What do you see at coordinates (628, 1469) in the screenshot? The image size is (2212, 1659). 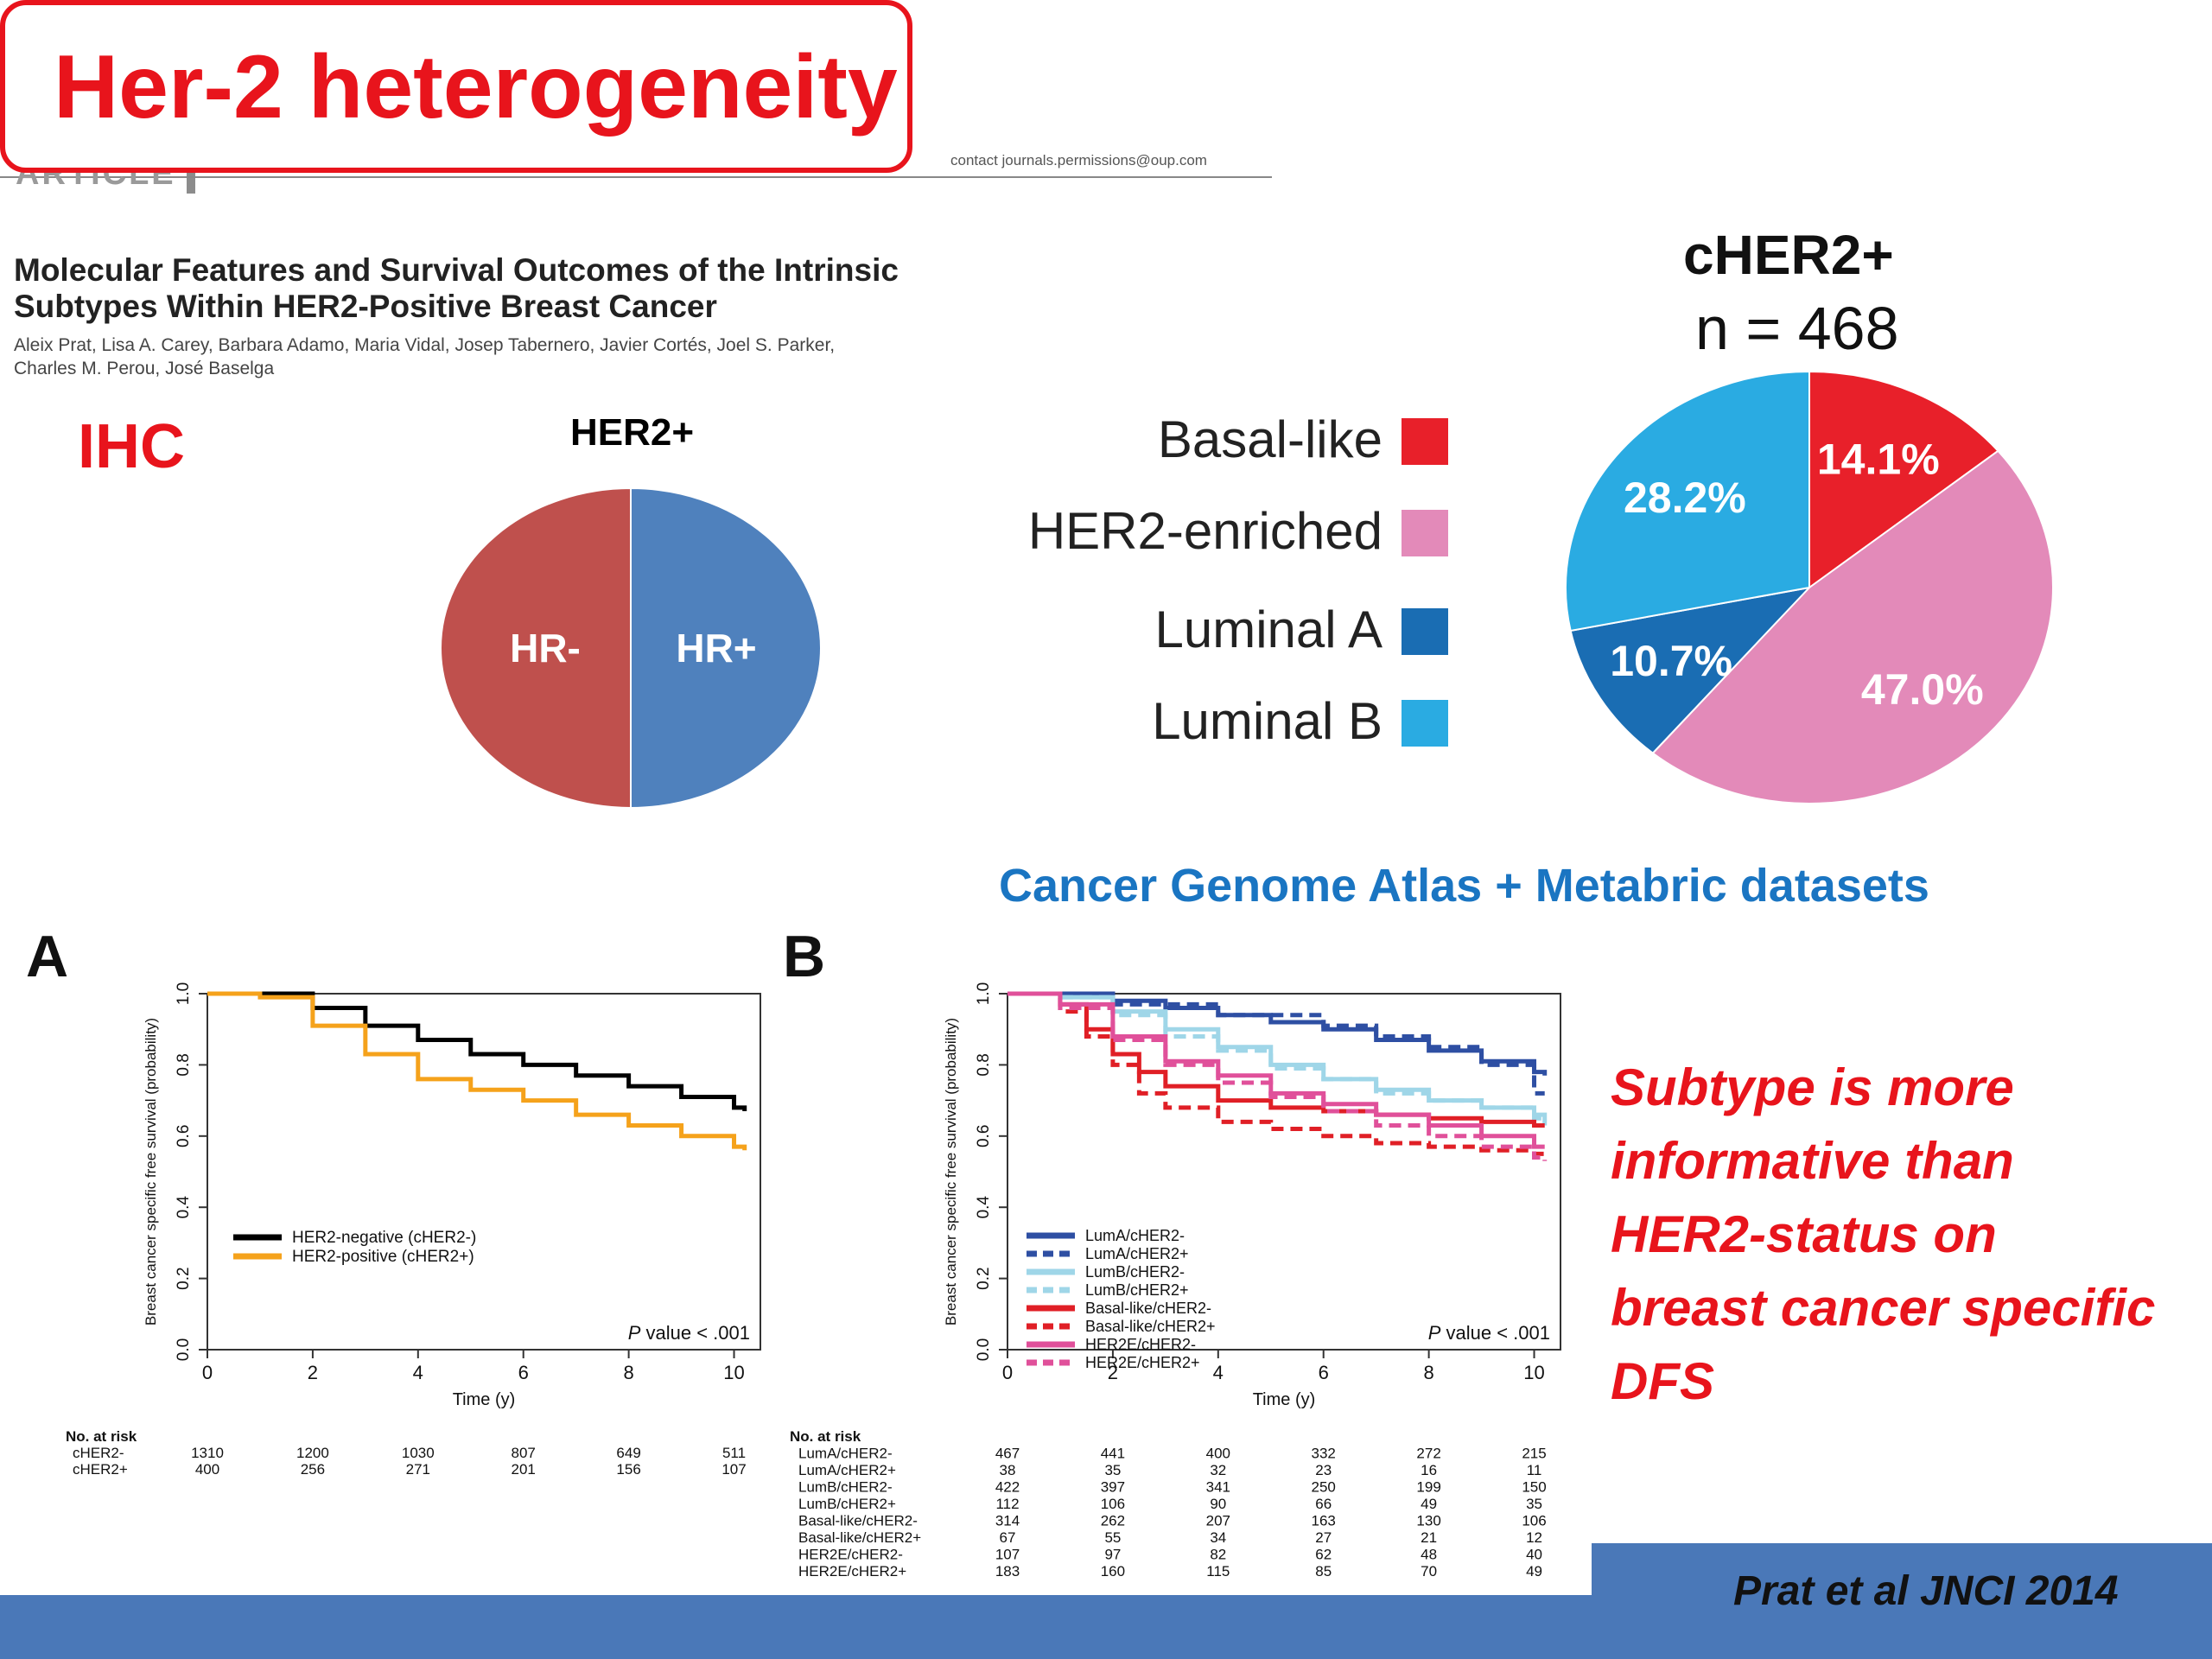 I see `risk-value: 156` at bounding box center [628, 1469].